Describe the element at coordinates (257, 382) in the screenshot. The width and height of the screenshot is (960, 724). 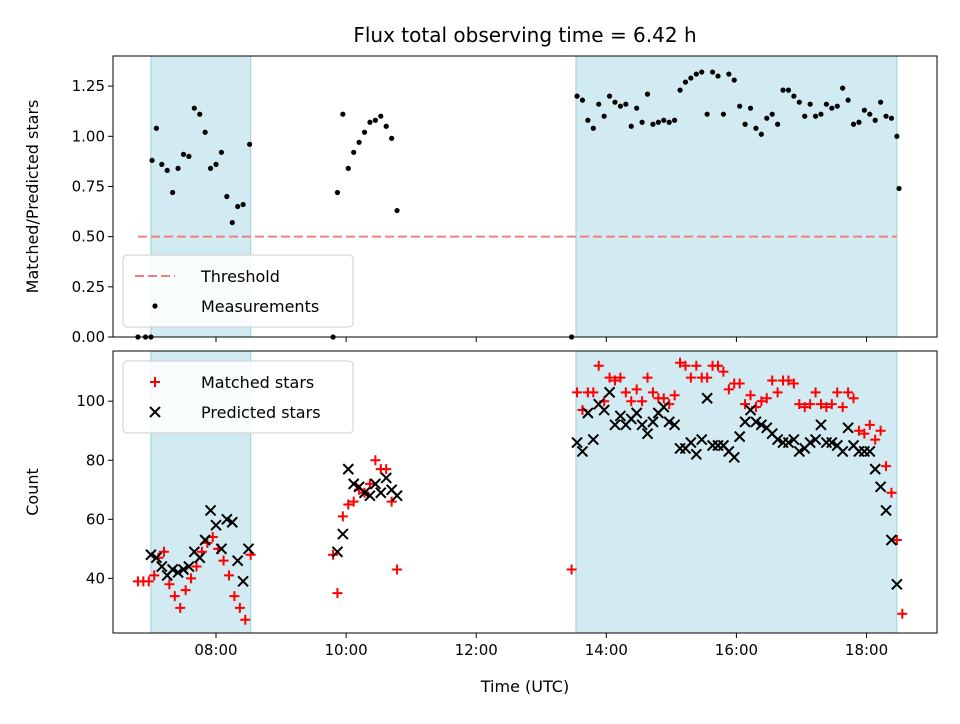
I see `legend-label: Matched stars` at that location.